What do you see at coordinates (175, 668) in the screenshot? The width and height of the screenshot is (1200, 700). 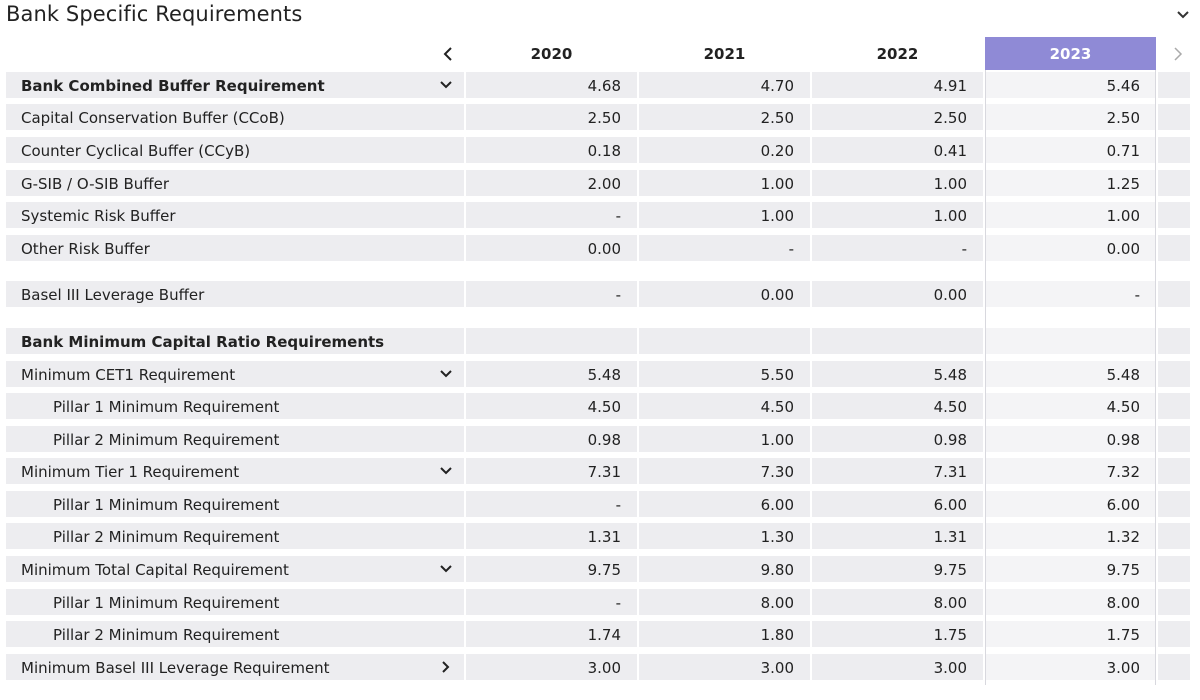 I see `row-label: Minimum Basel III Leverage Requirement` at bounding box center [175, 668].